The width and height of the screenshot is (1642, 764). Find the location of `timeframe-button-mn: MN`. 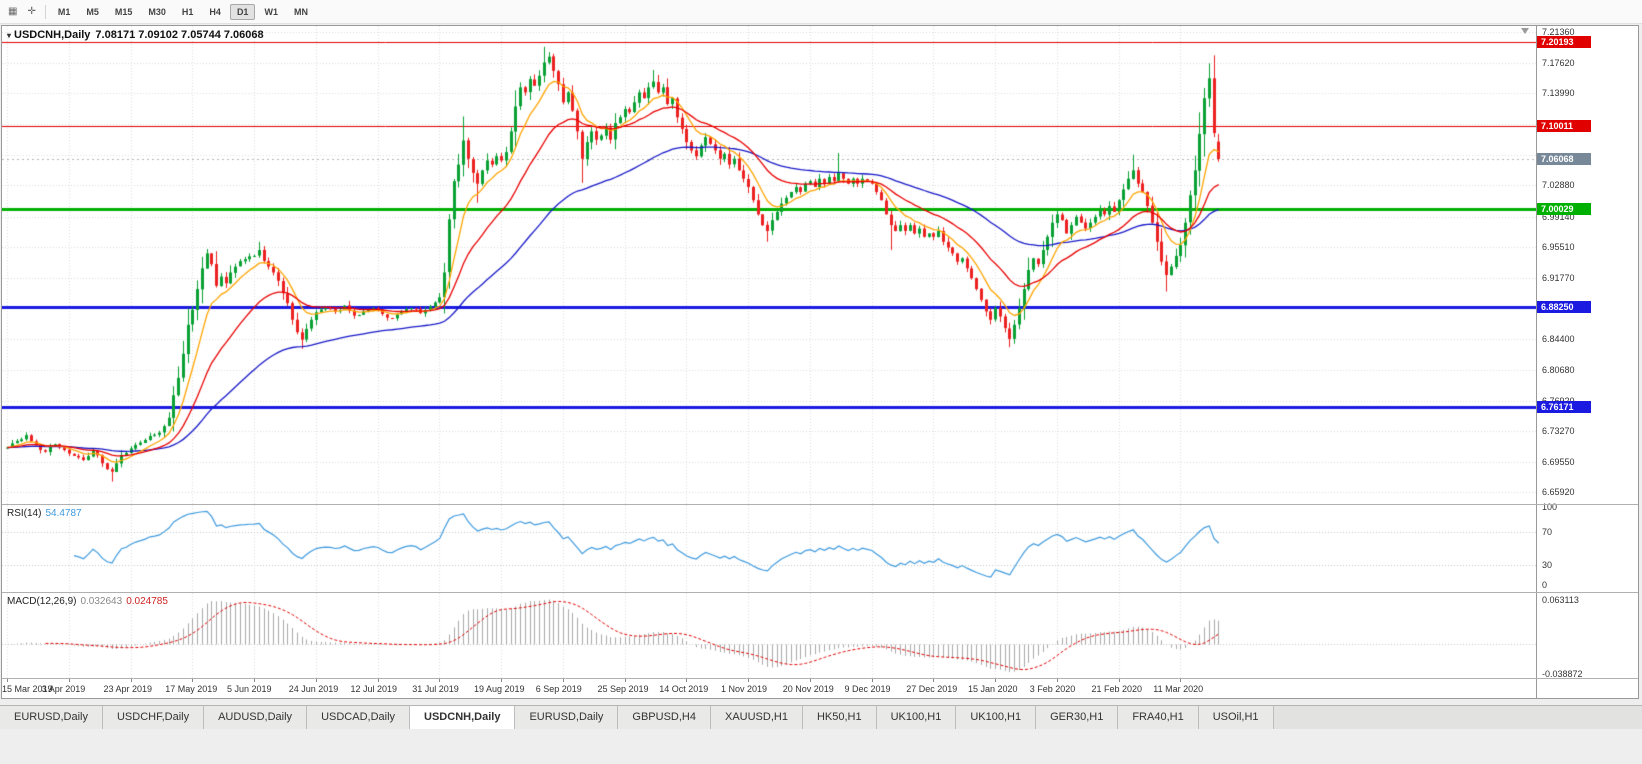

timeframe-button-mn: MN is located at coordinates (300, 11).